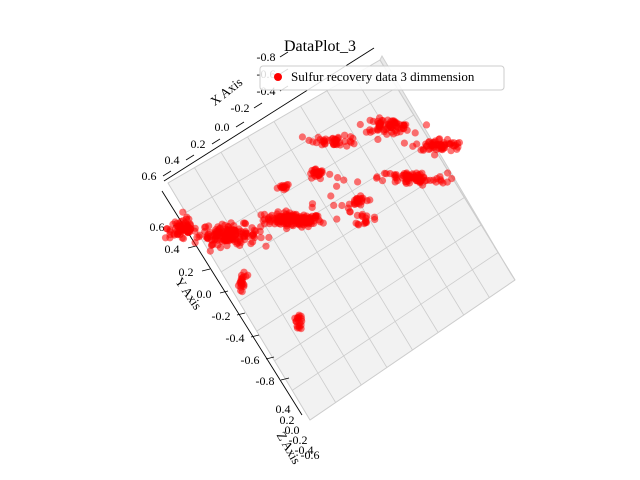 The height and width of the screenshot is (480, 640). Describe the element at coordinates (157, 227) in the screenshot. I see `y-tick-label: 0.6` at that location.